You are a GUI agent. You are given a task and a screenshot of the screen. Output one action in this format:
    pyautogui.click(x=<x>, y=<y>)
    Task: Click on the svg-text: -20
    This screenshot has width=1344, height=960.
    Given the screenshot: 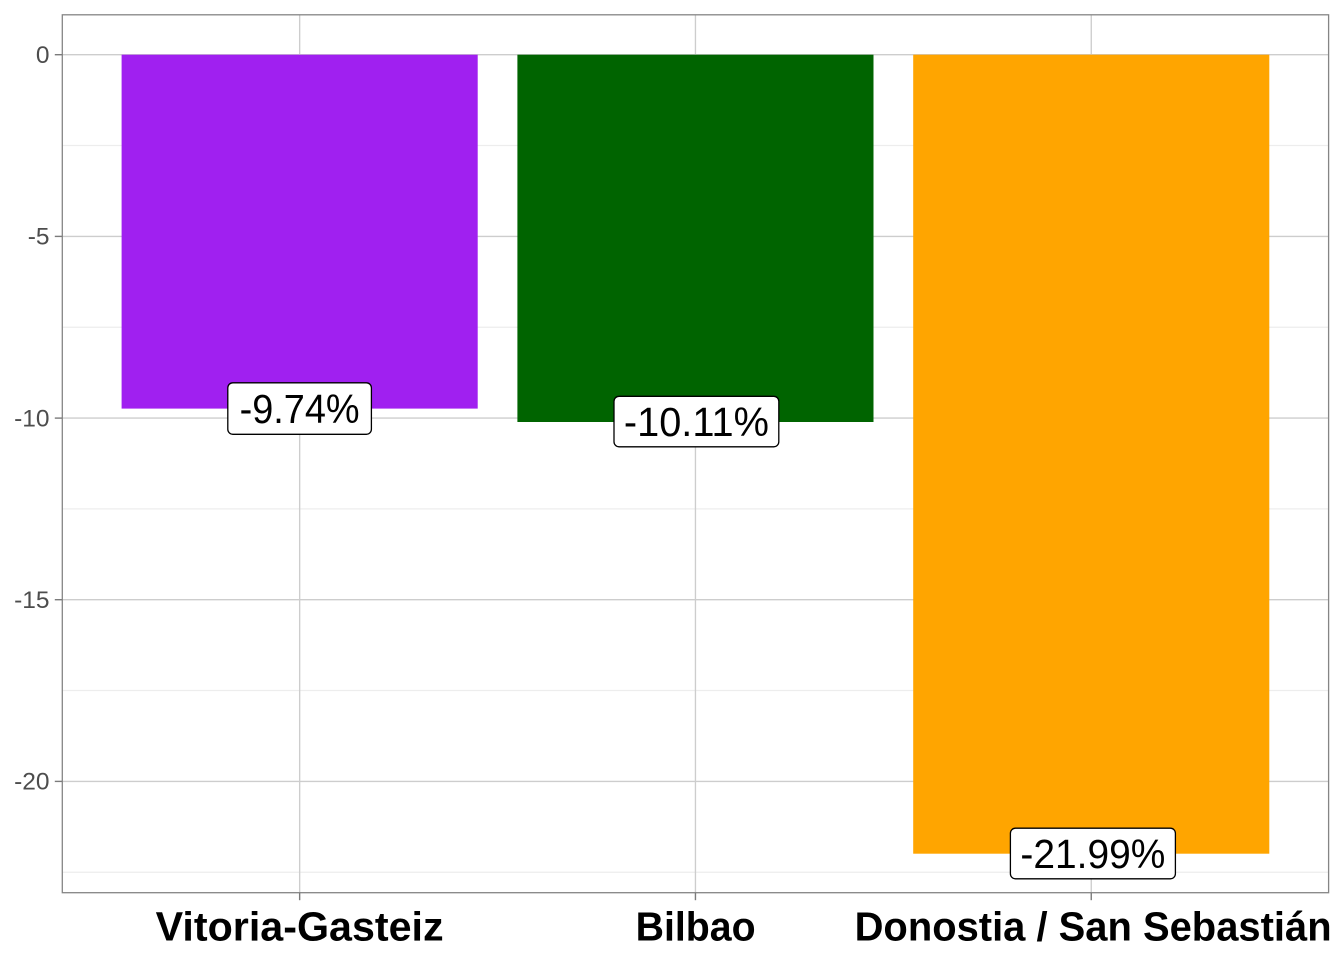 What is the action you would take?
    pyautogui.click(x=31, y=782)
    